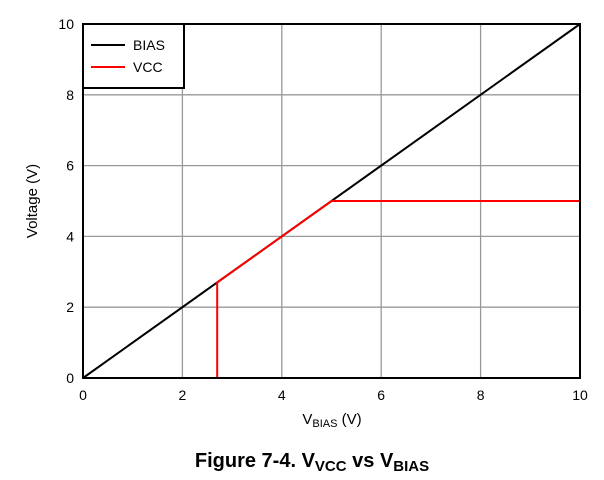 The height and width of the screenshot is (480, 604). Describe the element at coordinates (83, 395) in the screenshot. I see `x-tick-label: 0` at that location.